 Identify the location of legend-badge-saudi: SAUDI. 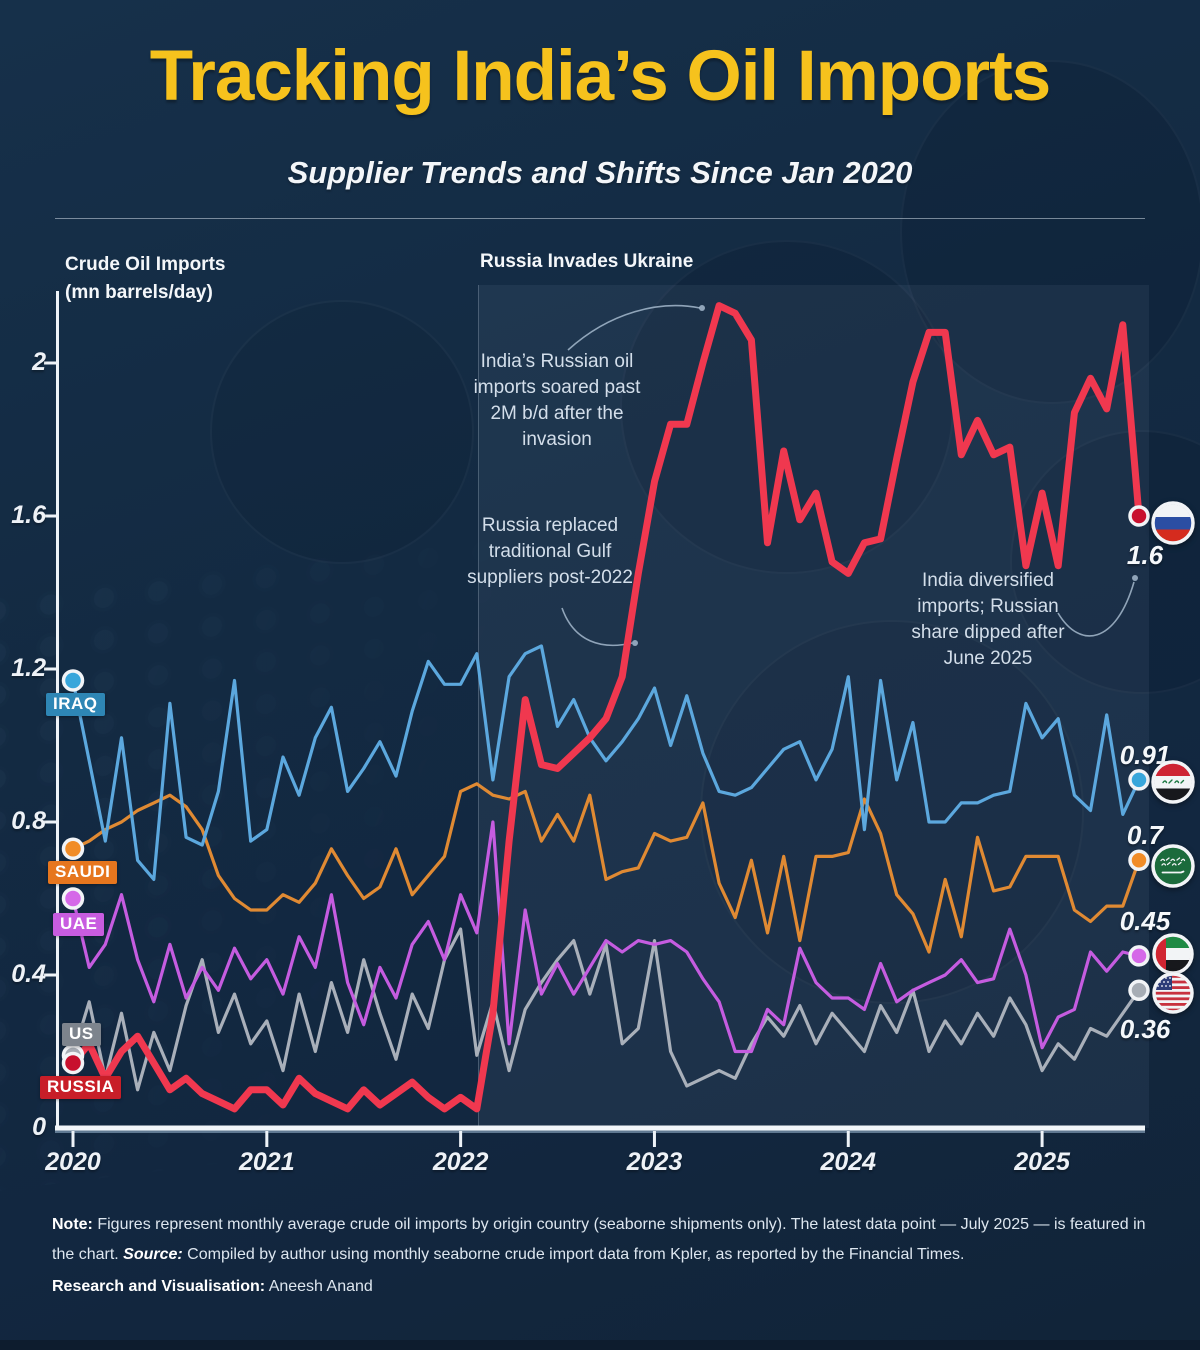
(83, 872).